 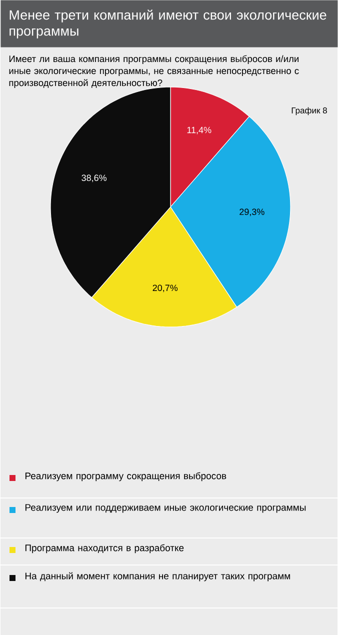 What do you see at coordinates (104, 549) in the screenshot?
I see `legend-label: Программа находится в разработке` at bounding box center [104, 549].